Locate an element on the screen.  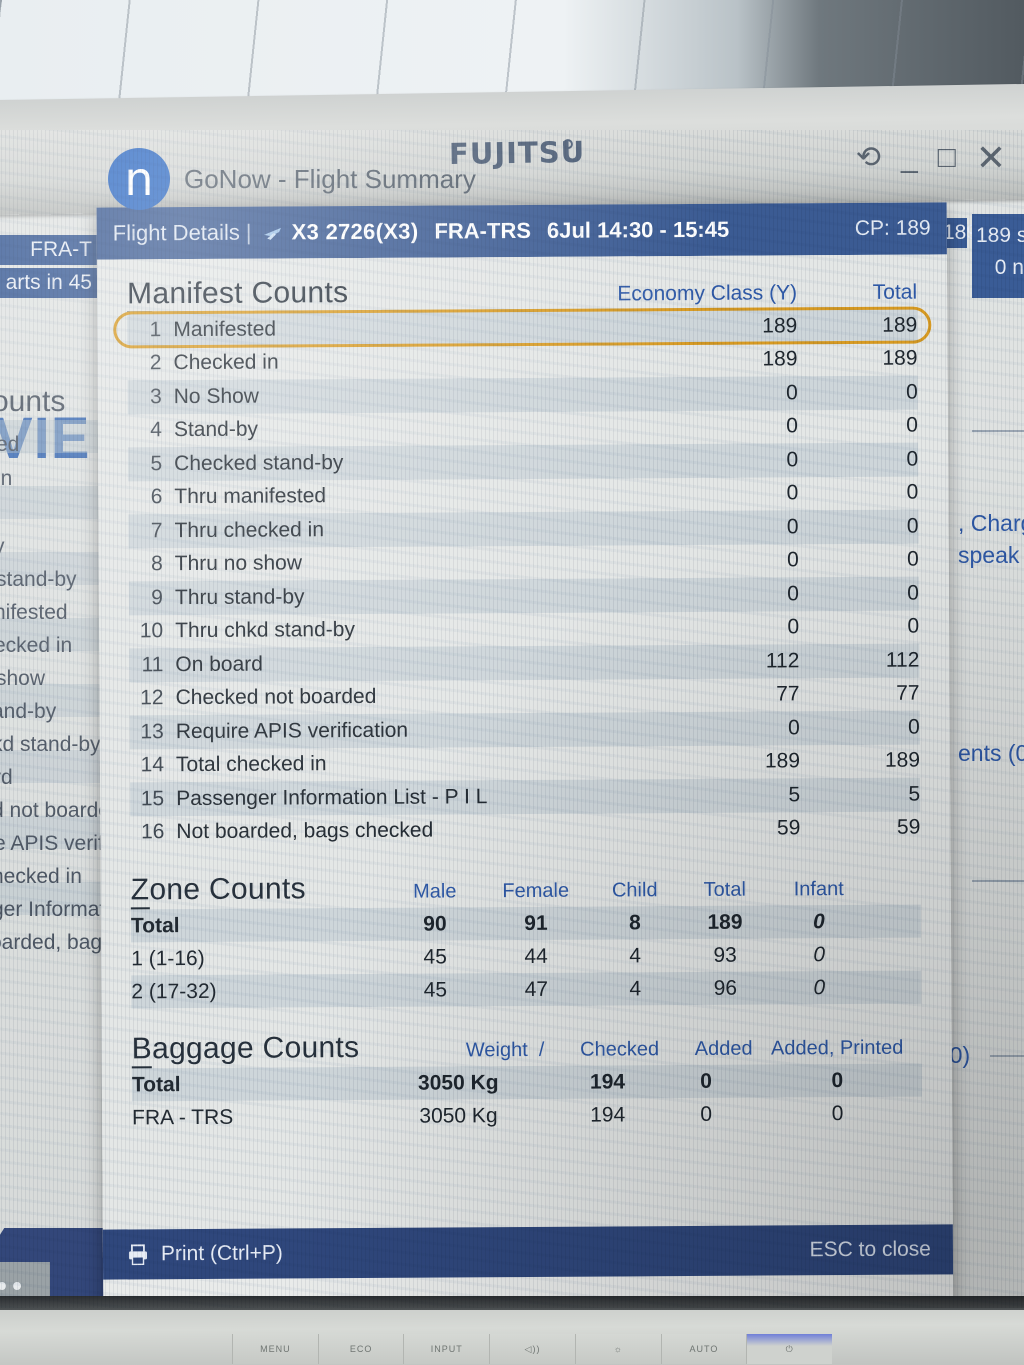
manifest-row: 10 Thru chkd stand-by 0 0 is located at coordinates (524, 629).